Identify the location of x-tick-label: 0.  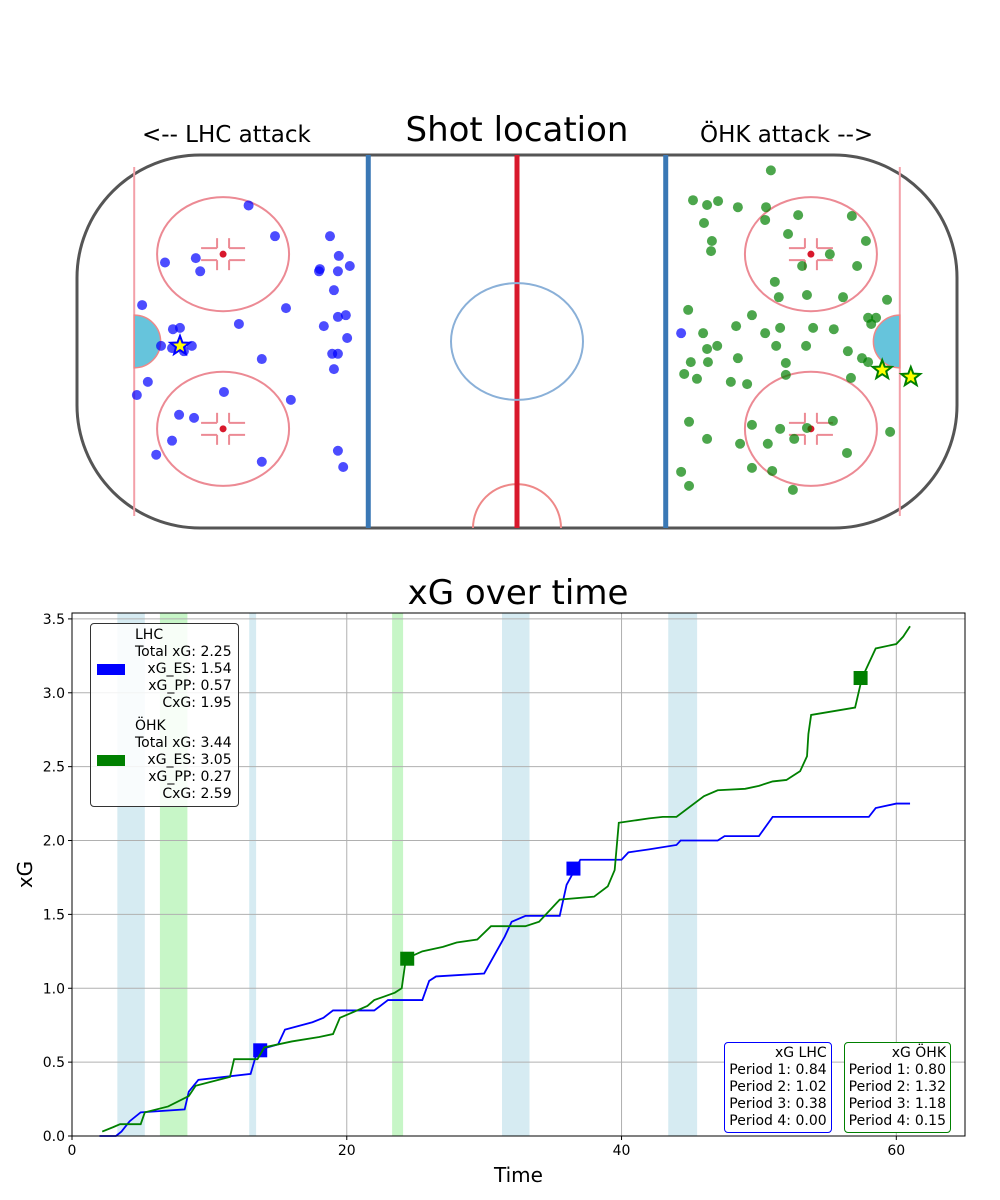
(72, 1151).